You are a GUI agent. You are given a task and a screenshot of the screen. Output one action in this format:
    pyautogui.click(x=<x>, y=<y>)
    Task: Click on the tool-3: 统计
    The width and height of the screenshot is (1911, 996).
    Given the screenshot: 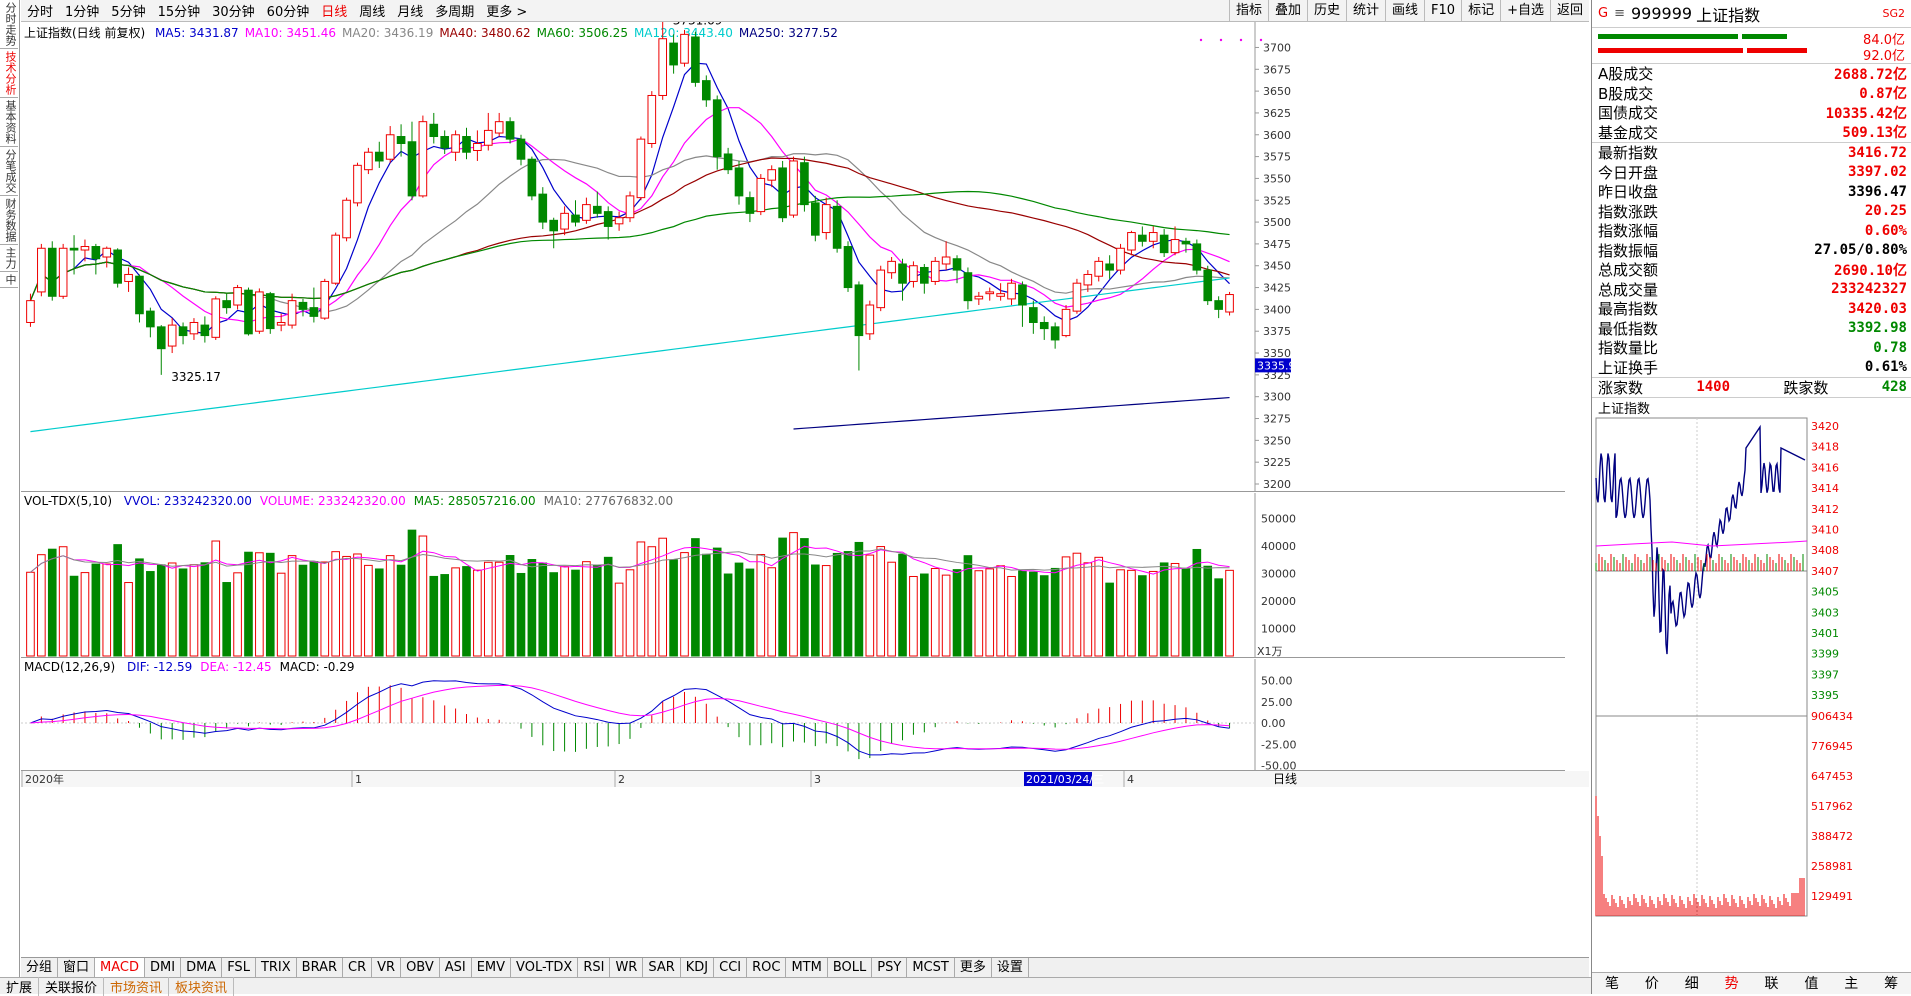 What is the action you would take?
    pyautogui.click(x=1365, y=11)
    